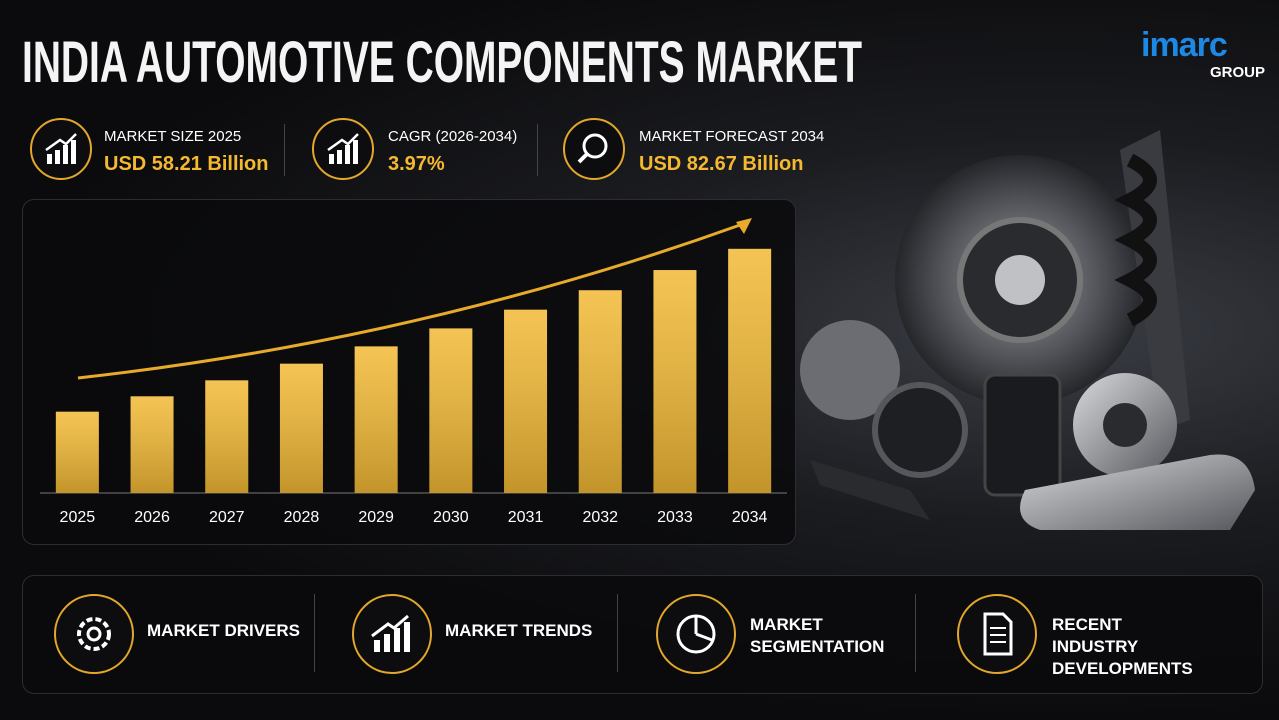 The height and width of the screenshot is (720, 1279). I want to click on x-tick-label: 2029, so click(376, 517).